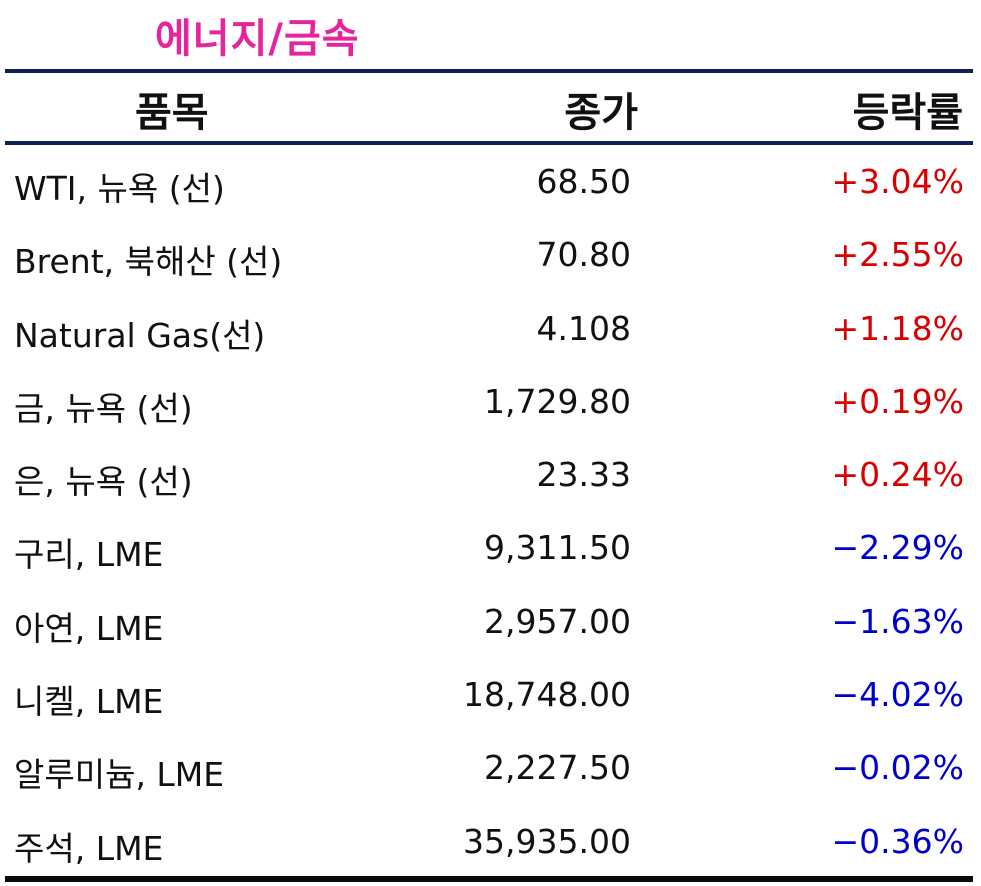 This screenshot has width=981, height=886. I want to click on table-row: WTI, 뉴욕 (선) 68.50 +3.04%, so click(489, 182).